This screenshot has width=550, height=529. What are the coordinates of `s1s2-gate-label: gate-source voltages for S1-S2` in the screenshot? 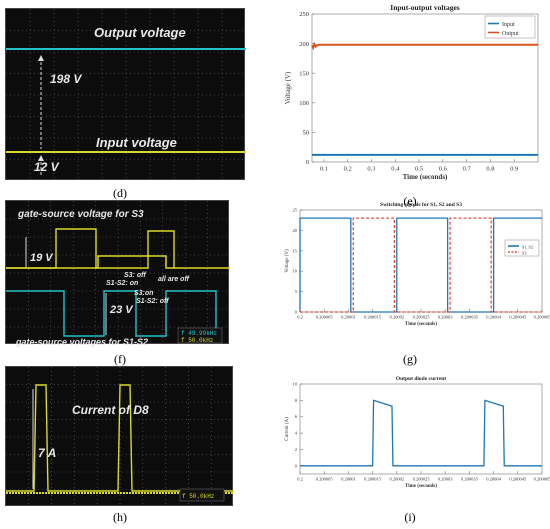 It's located at (81, 342).